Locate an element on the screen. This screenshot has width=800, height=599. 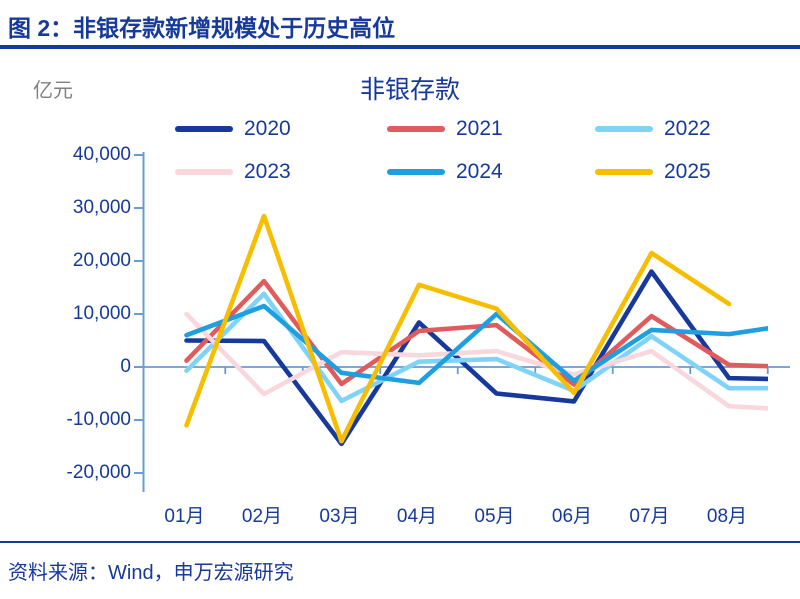
legend-item-2022: 2022 is located at coordinates (653, 129).